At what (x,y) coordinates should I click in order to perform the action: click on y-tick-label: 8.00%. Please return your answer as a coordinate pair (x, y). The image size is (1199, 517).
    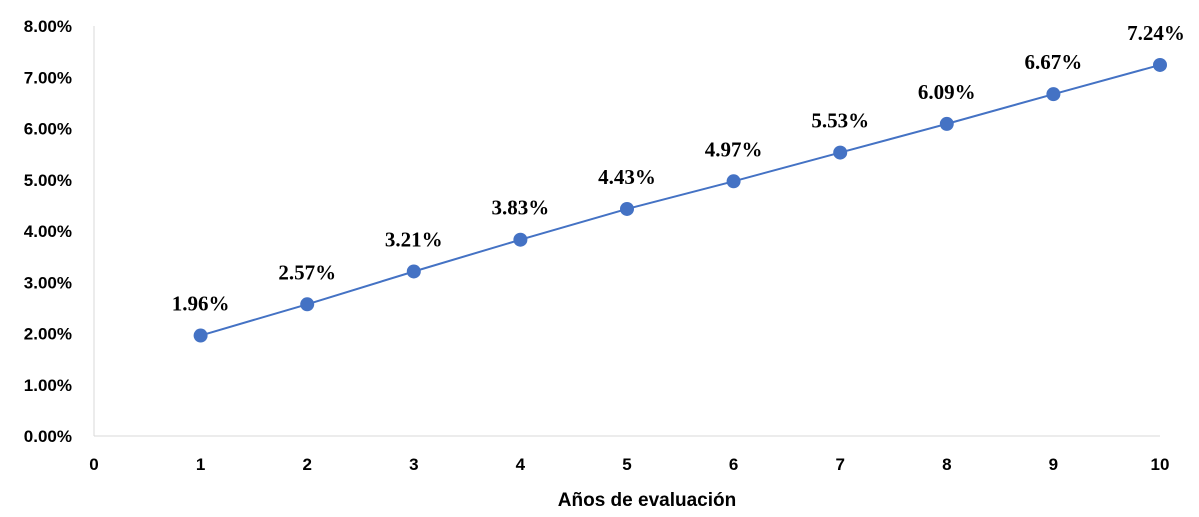
    Looking at the image, I should click on (48, 26).